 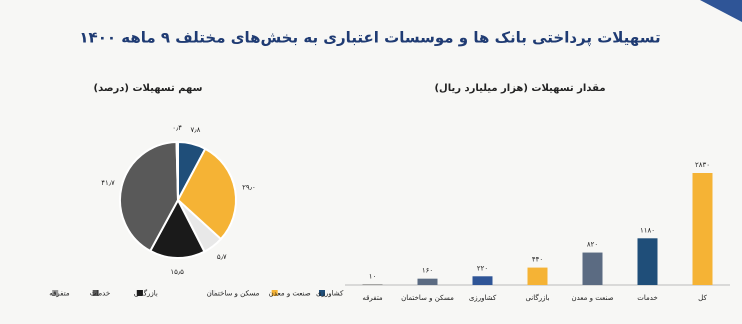 I want to click on value-label: ۲۲۰, so click(x=482, y=268).